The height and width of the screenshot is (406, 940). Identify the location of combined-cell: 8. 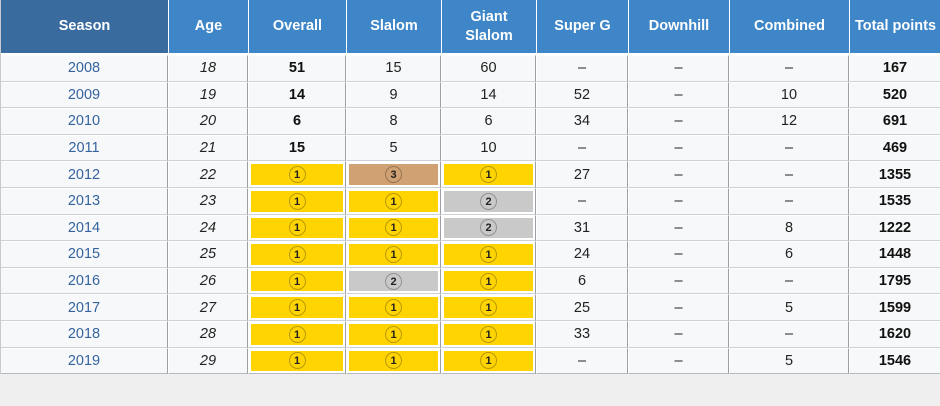
(789, 228).